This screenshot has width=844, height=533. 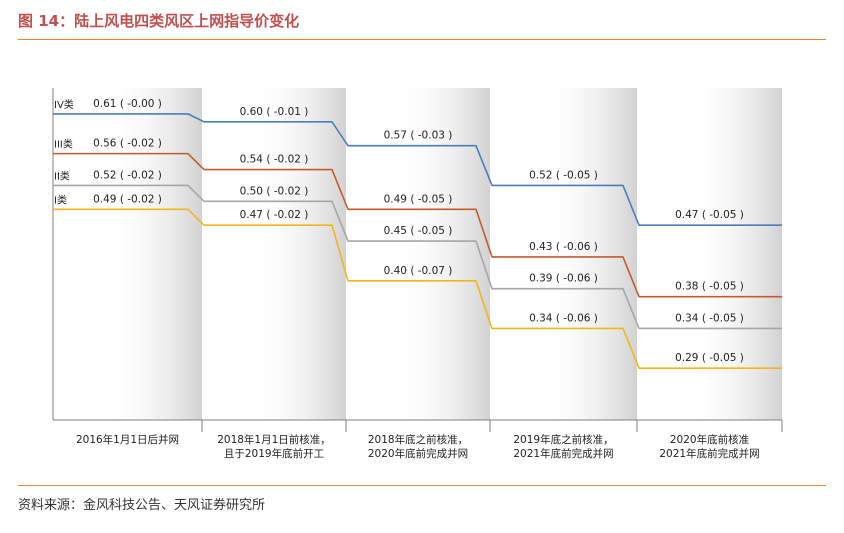 What do you see at coordinates (563, 446) in the screenshot?
I see `category-label: 2019年底之前核准， 2021年底前完成并网` at bounding box center [563, 446].